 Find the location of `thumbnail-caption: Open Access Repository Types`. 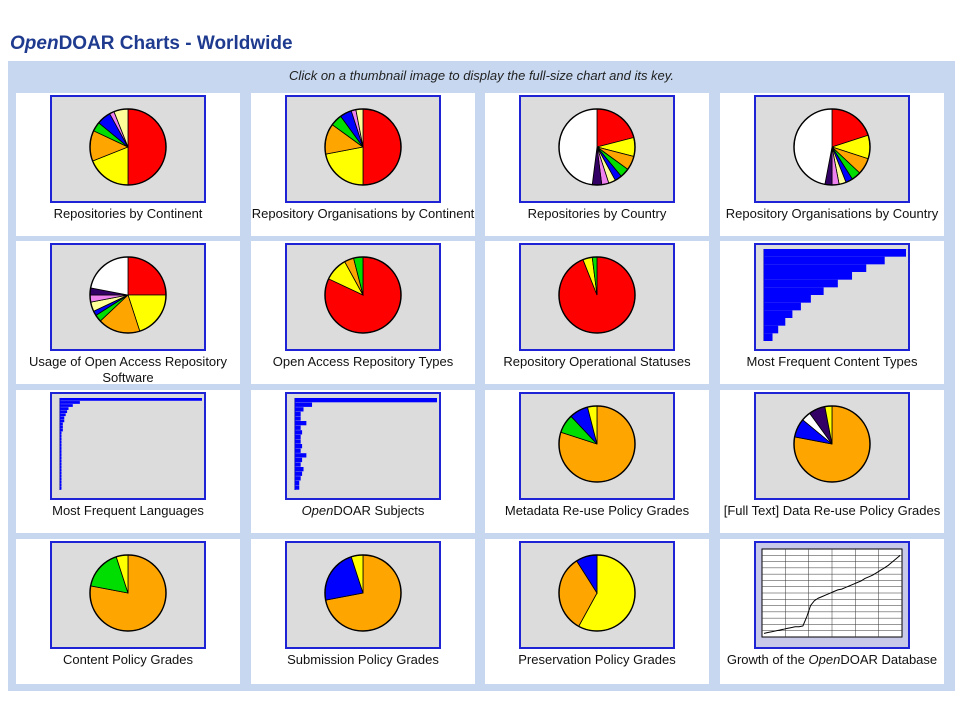

thumbnail-caption: Open Access Repository Types is located at coordinates (363, 362).